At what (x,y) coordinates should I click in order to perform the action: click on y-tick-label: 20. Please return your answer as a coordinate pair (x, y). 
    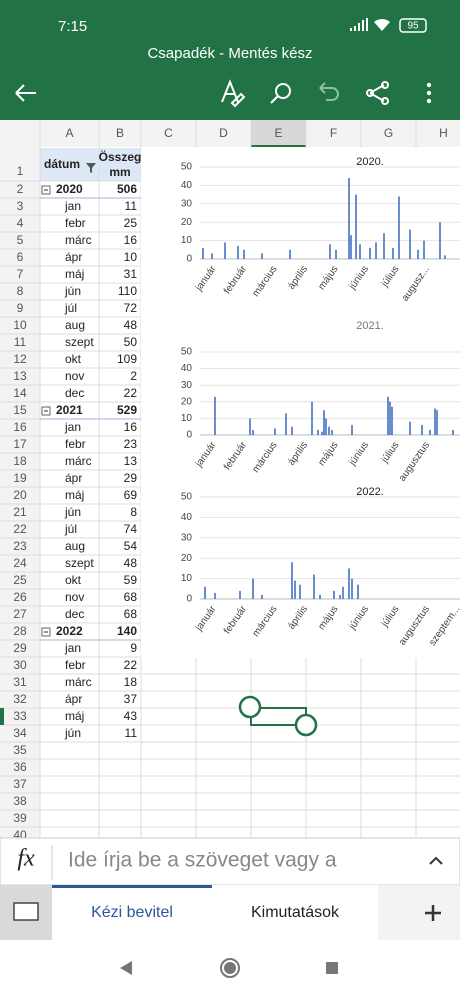
    Looking at the image, I should click on (187, 222).